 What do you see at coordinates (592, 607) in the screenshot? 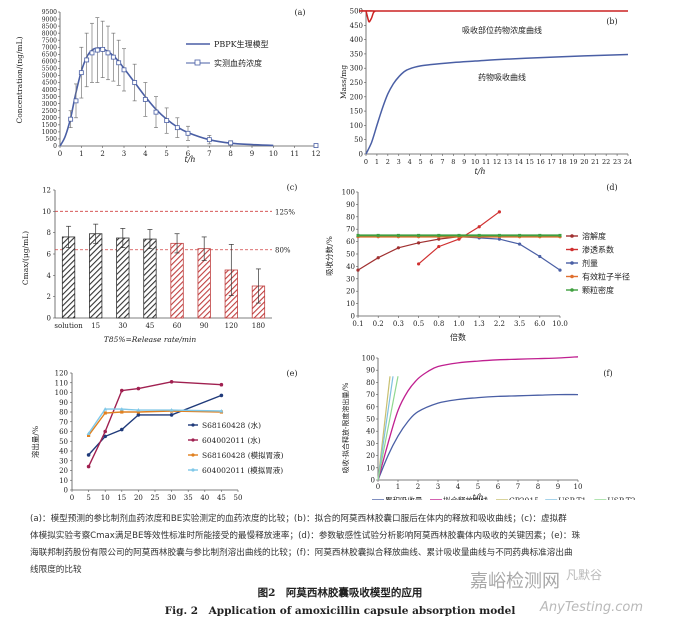
I see `watermark-en: AnyTesting.com` at bounding box center [592, 607].